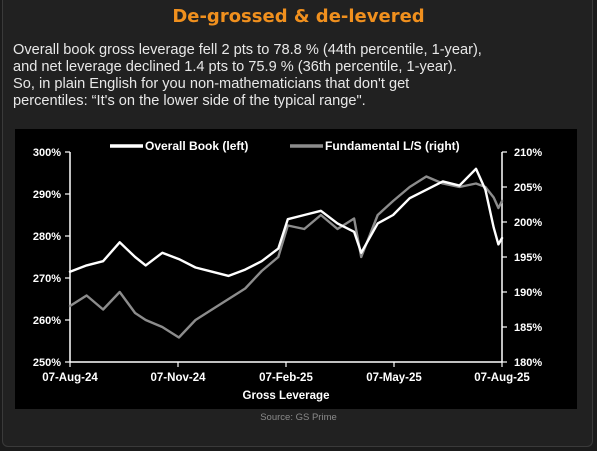  Describe the element at coordinates (528, 328) in the screenshot. I see `right-tick-label: 185%` at that location.